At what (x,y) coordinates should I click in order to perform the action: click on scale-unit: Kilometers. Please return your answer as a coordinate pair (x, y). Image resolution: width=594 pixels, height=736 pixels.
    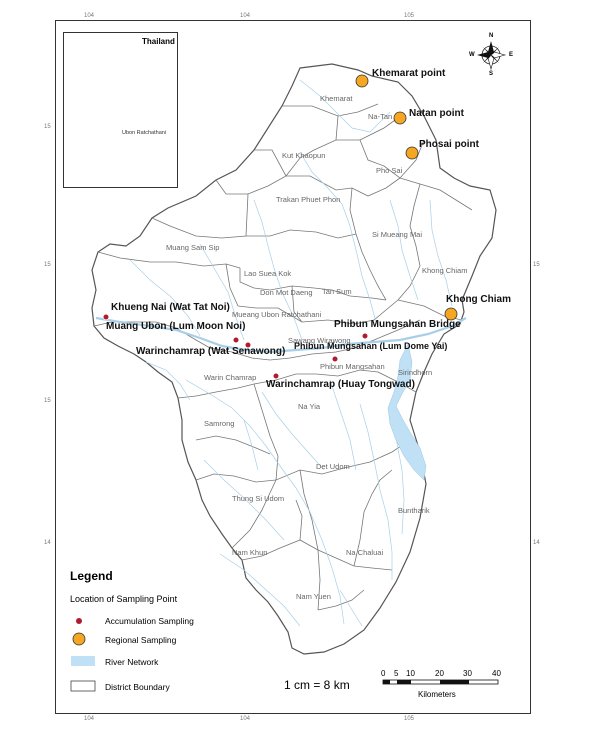
    Looking at the image, I should click on (437, 694).